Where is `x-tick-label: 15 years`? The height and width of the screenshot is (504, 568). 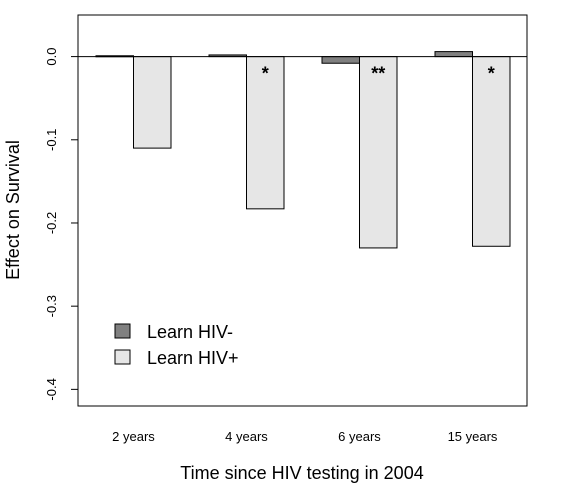
x-tick-label: 15 years is located at coordinates (473, 436).